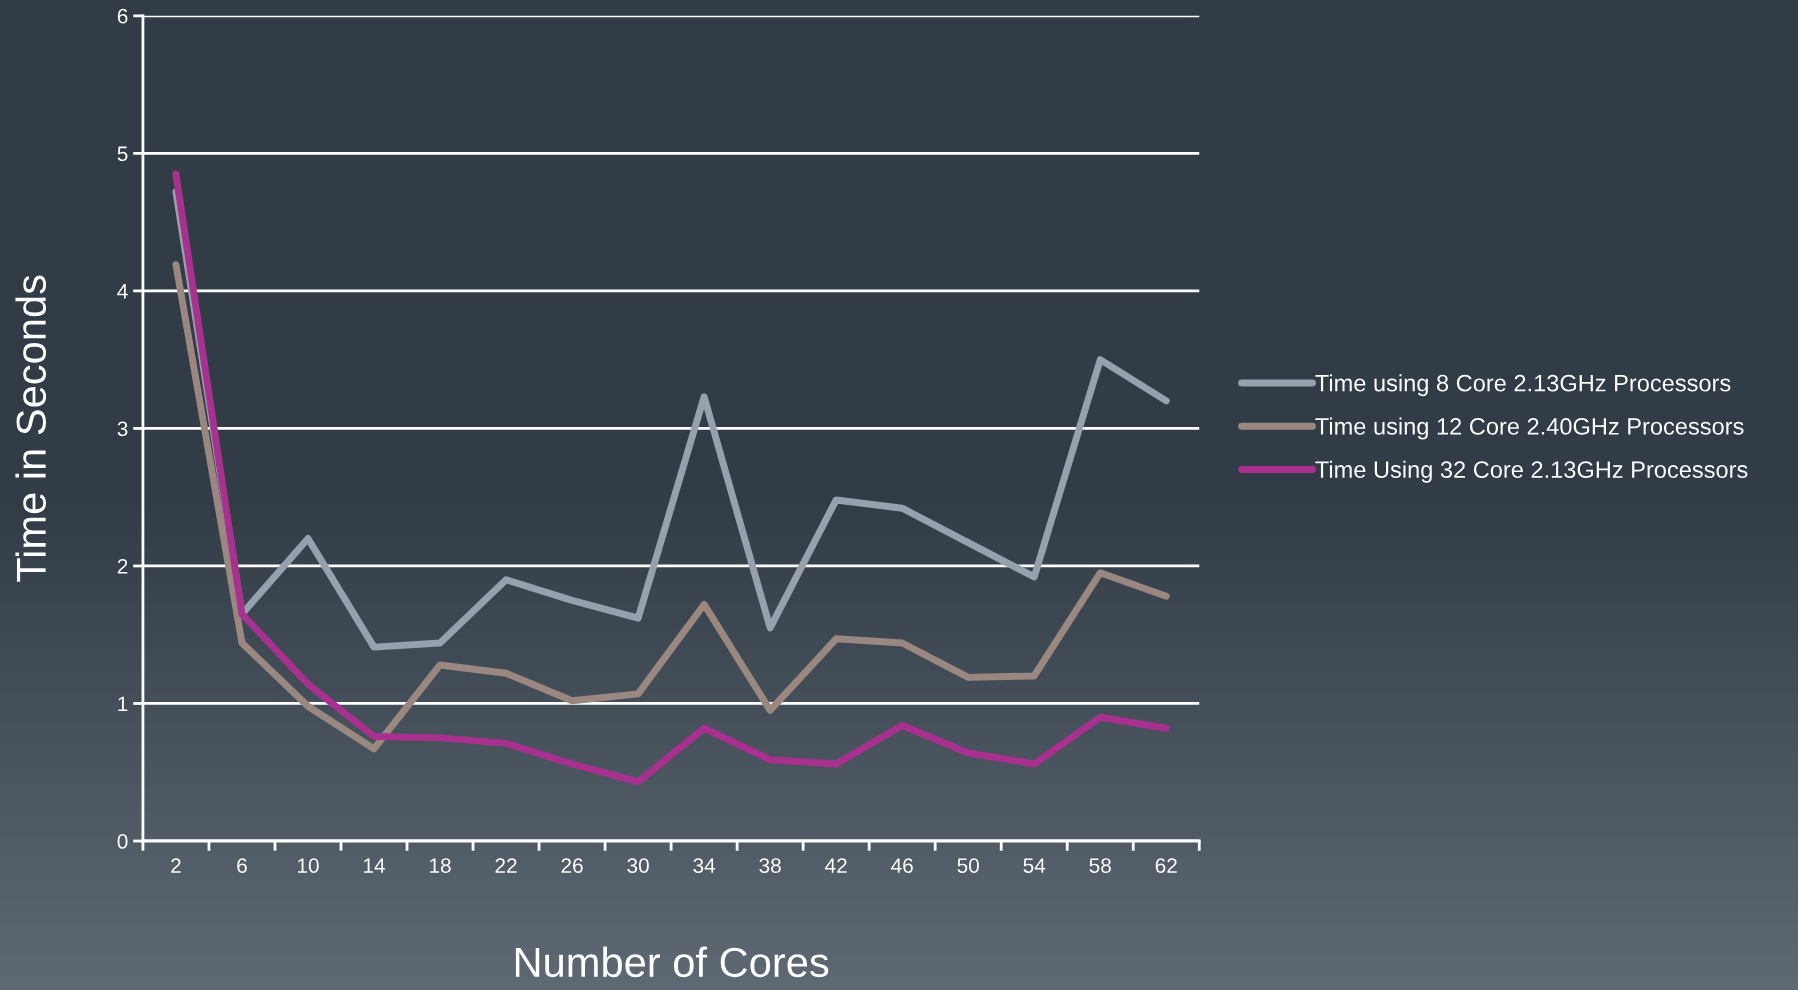 This screenshot has width=1798, height=990. Describe the element at coordinates (704, 865) in the screenshot. I see `x-tick-label: 34` at that location.